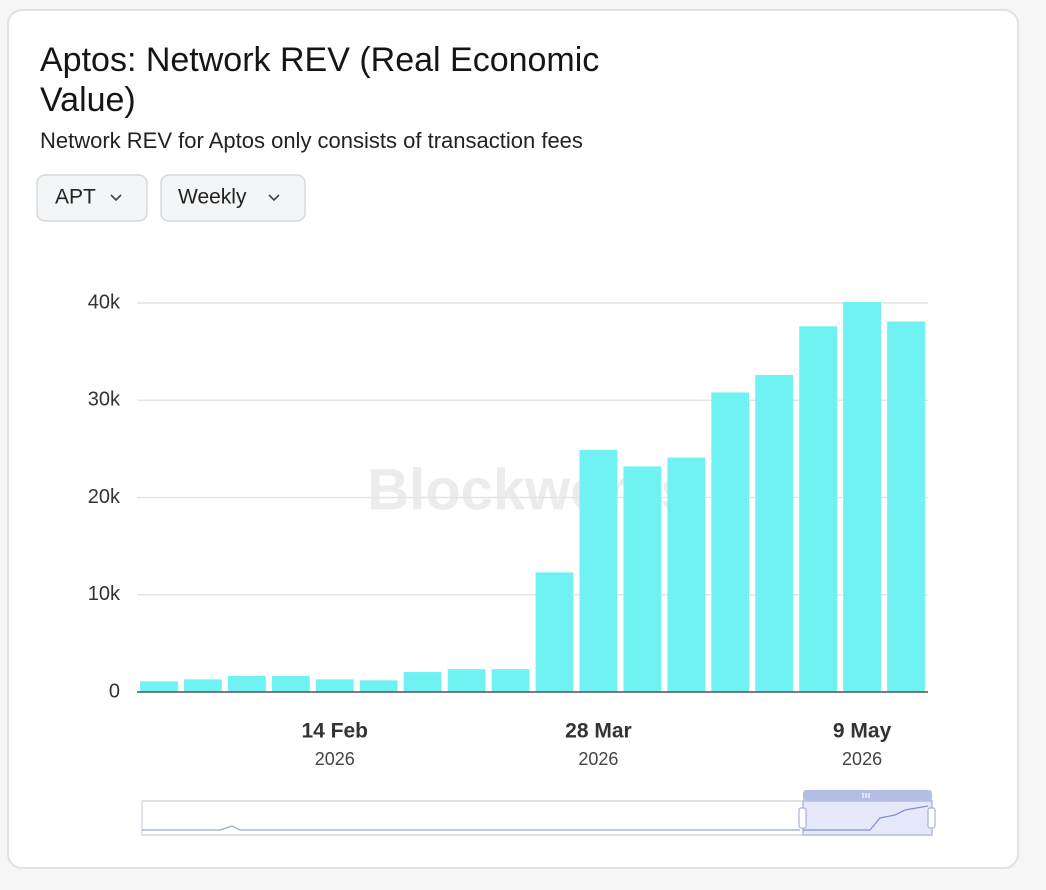  What do you see at coordinates (538, 813) in the screenshot?
I see `navigator` at bounding box center [538, 813].